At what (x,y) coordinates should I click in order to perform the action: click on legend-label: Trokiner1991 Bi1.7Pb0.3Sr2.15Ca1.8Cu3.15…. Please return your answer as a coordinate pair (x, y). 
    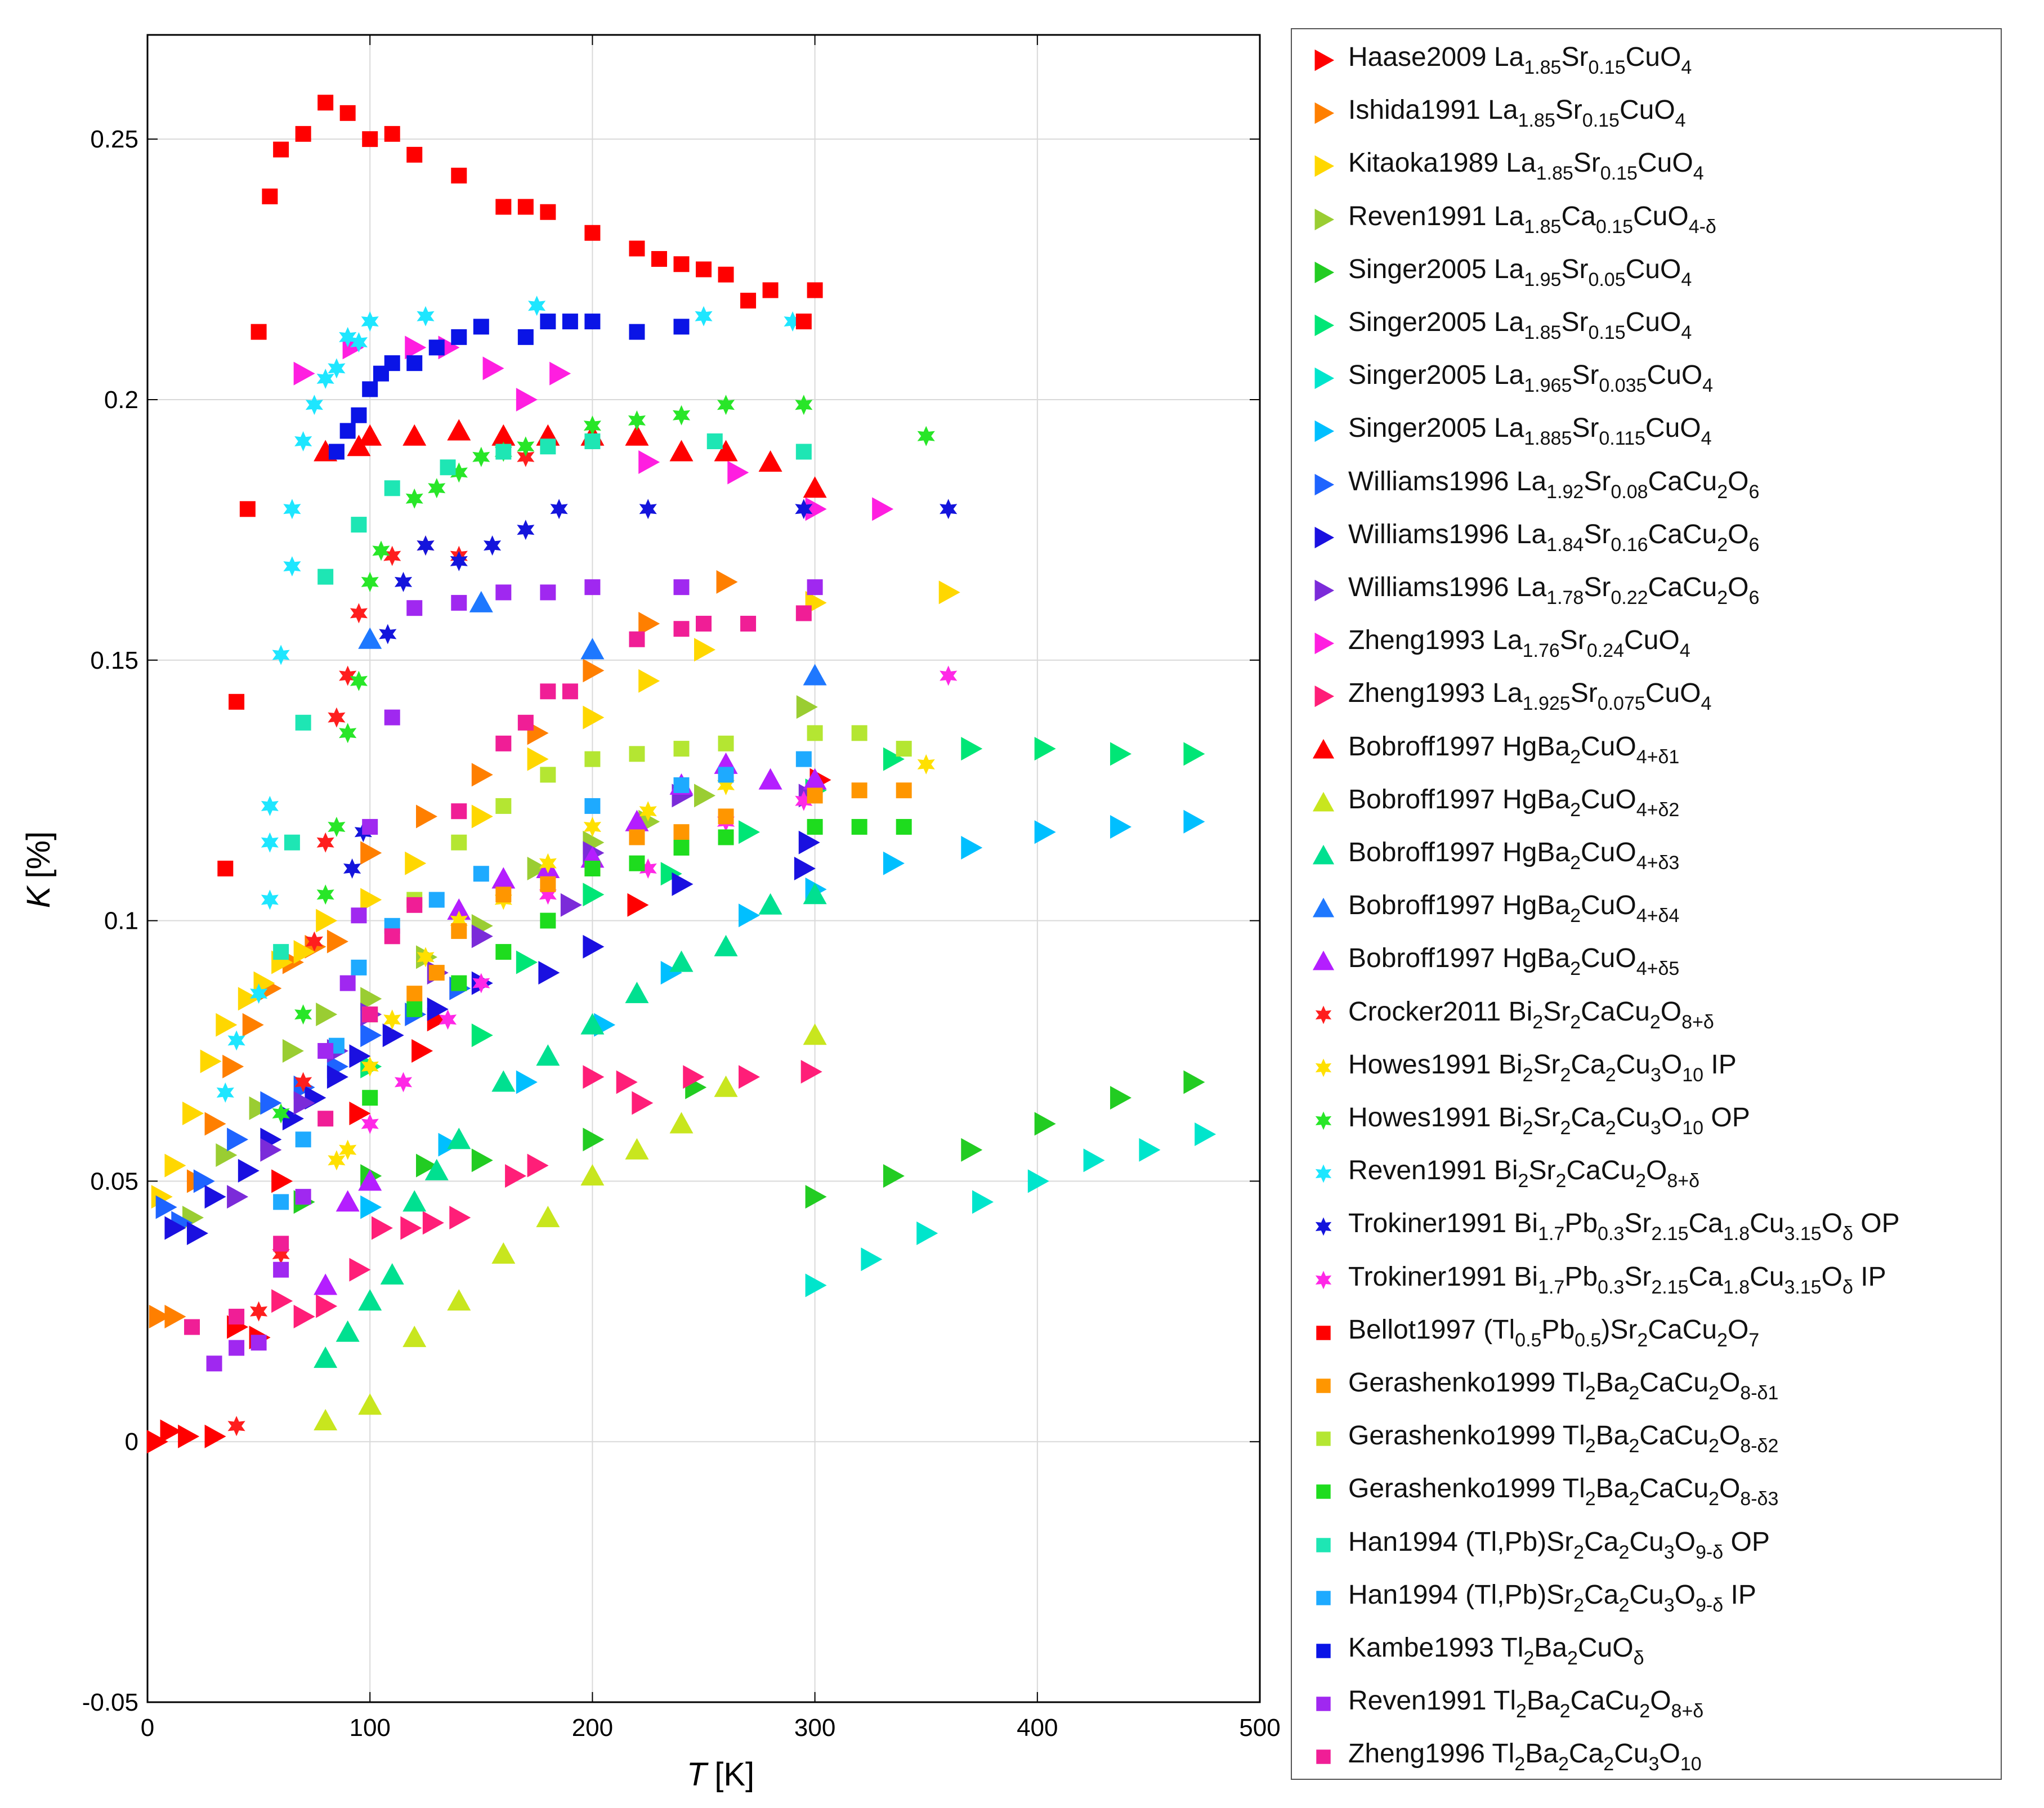
    Looking at the image, I should click on (1617, 1279).